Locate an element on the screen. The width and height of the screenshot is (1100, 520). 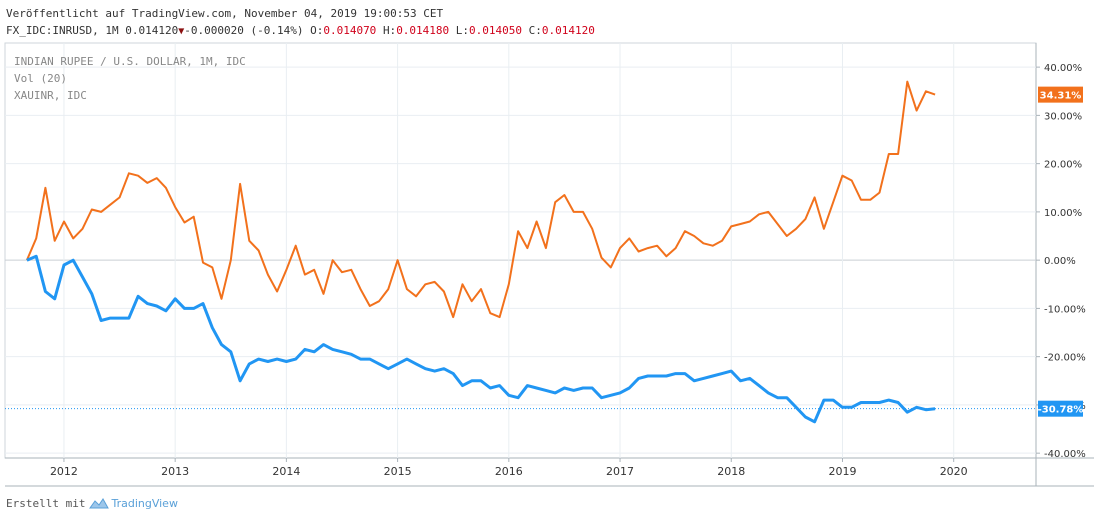
down-arrow-icon: ▼ is located at coordinates (181, 31).